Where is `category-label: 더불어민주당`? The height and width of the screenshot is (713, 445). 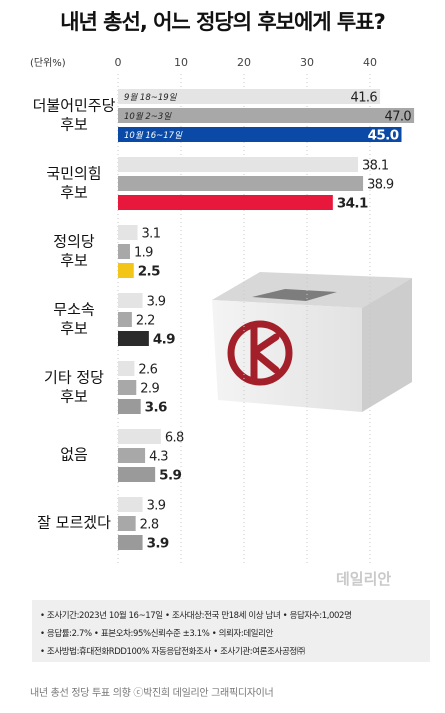 category-label: 더불어민주당 is located at coordinates (74, 106).